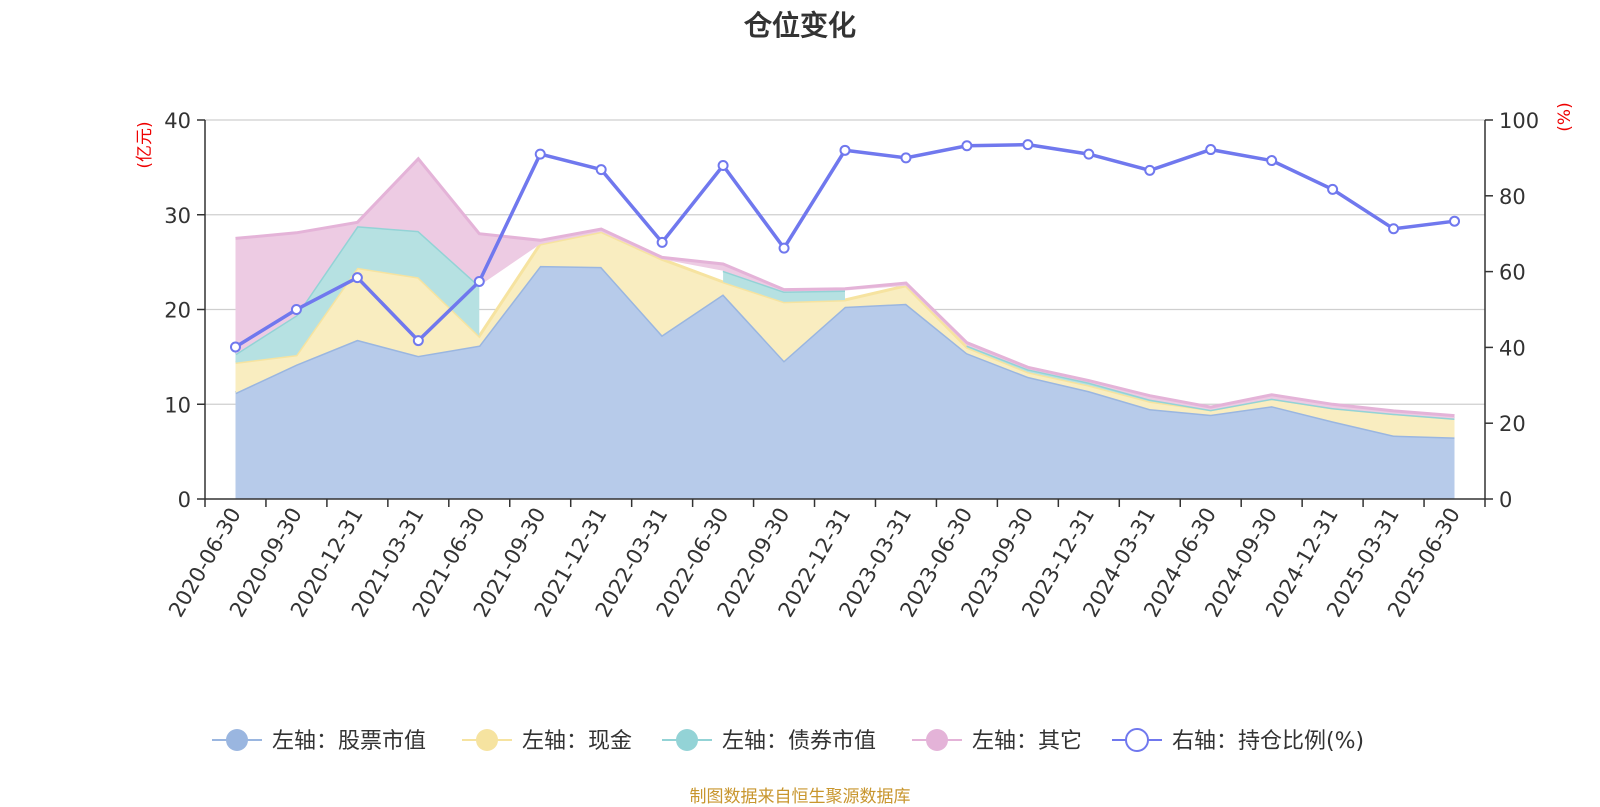  I want to click on legend: 左轴：股票市值 左轴：现金 左轴：债券市值 左轴：其它 右轴：持仓比例(%), so click(788, 741).